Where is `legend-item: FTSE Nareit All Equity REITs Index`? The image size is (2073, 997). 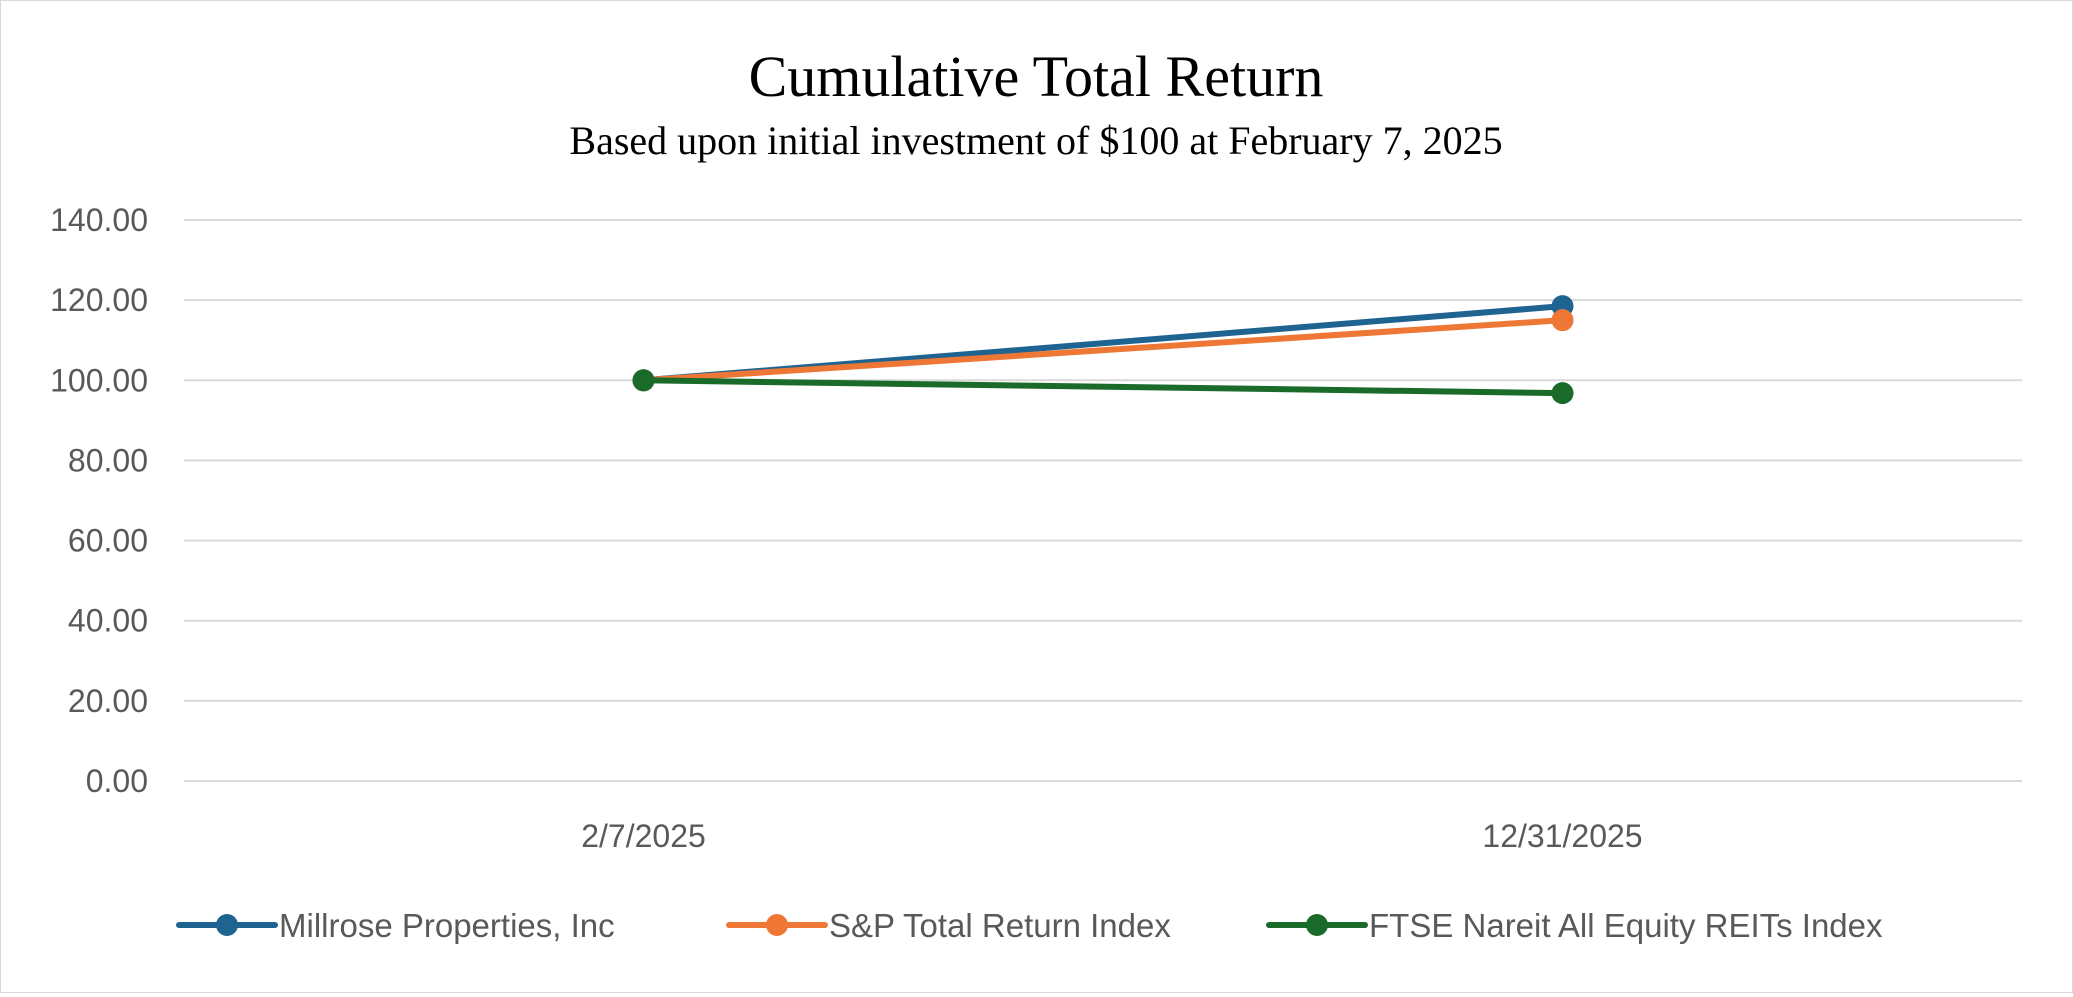 legend-item: FTSE Nareit All Equity REITs Index is located at coordinates (1574, 925).